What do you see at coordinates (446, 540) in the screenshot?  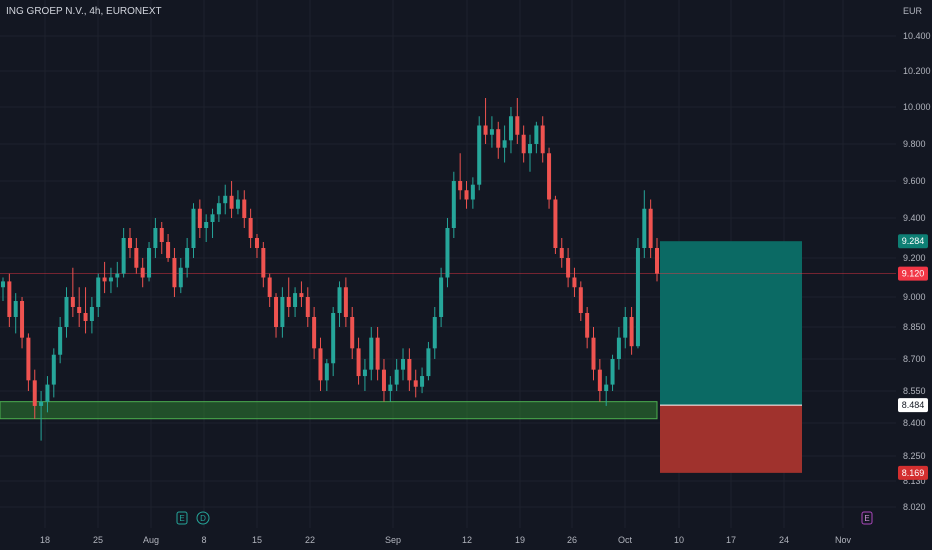 I see `x-axis: 18 25 Aug 8 15 22 Sep 12 19 26 Oct 10 17 24 Nov` at bounding box center [446, 540].